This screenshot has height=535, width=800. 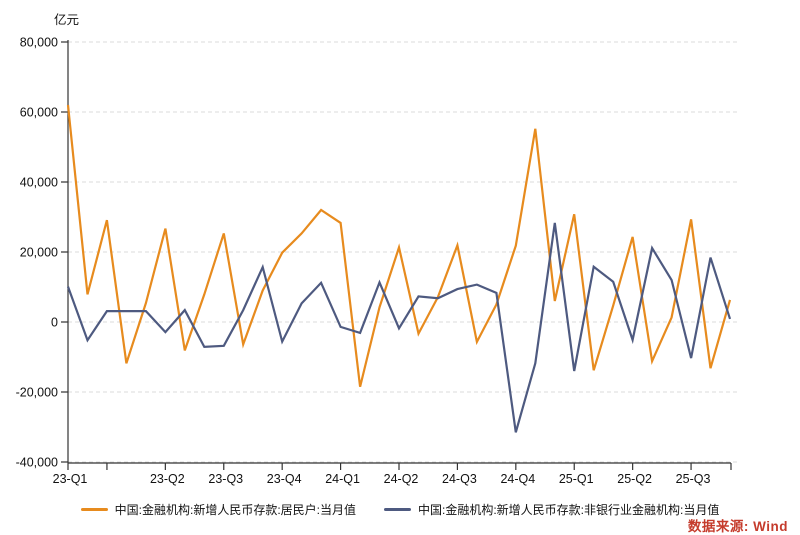 I want to click on y-tick-label: 0, so click(x=54, y=323).